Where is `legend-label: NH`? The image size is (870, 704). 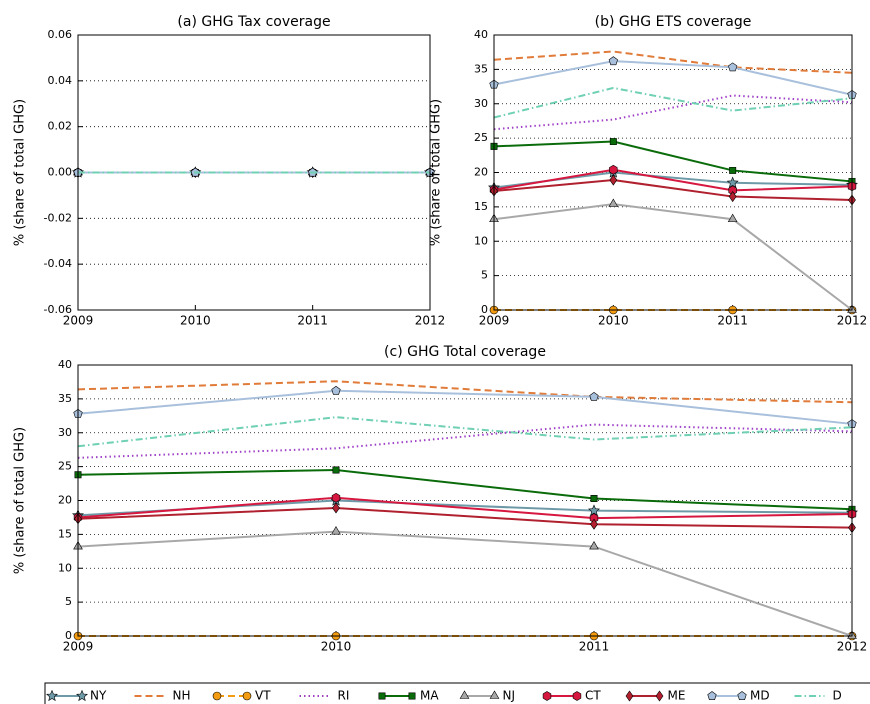
legend-label: NH is located at coordinates (182, 696).